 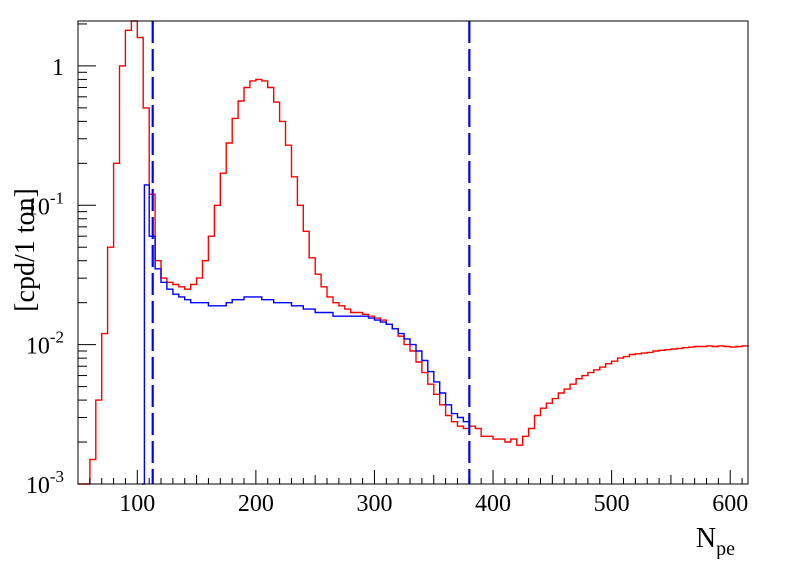 What do you see at coordinates (25, 250) in the screenshot?
I see `y-axis-label: [cpd/1 ton]` at bounding box center [25, 250].